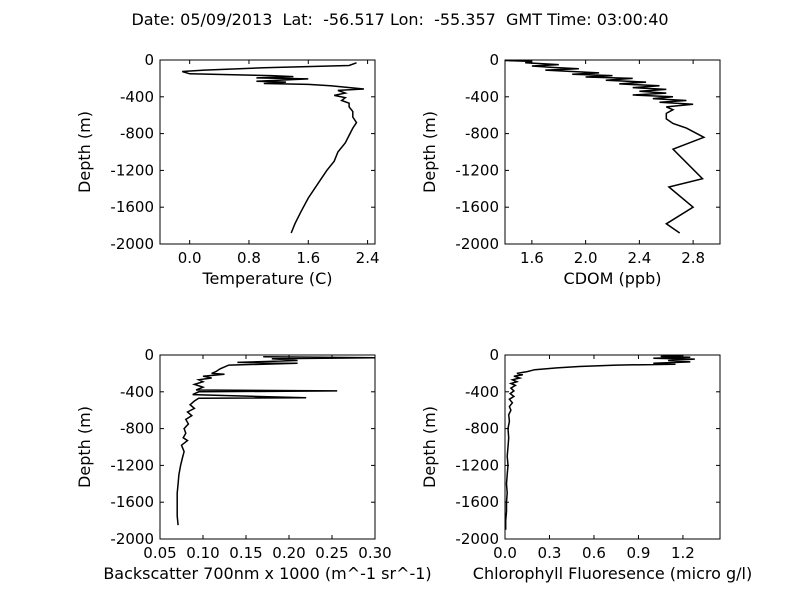 Image resolution: width=800 pixels, height=600 pixels. What do you see at coordinates (267, 573) in the screenshot?
I see `x-axis-label: Backscatter 700nm x 1000 (m^-1 sr^-1)` at bounding box center [267, 573].